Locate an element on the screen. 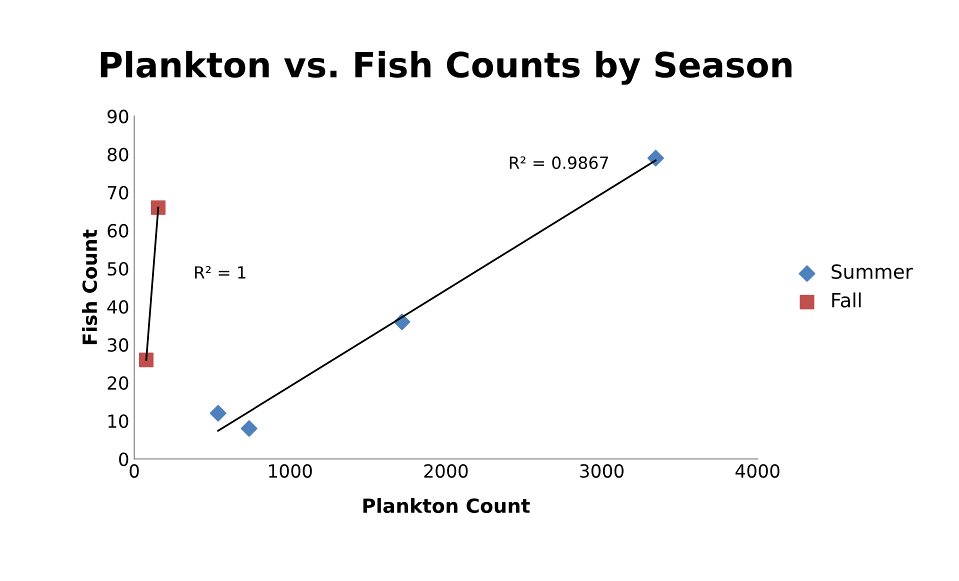 Image resolution: width=959 pixels, height=581 pixels. annotation: R² = 0.9867 is located at coordinates (559, 163).